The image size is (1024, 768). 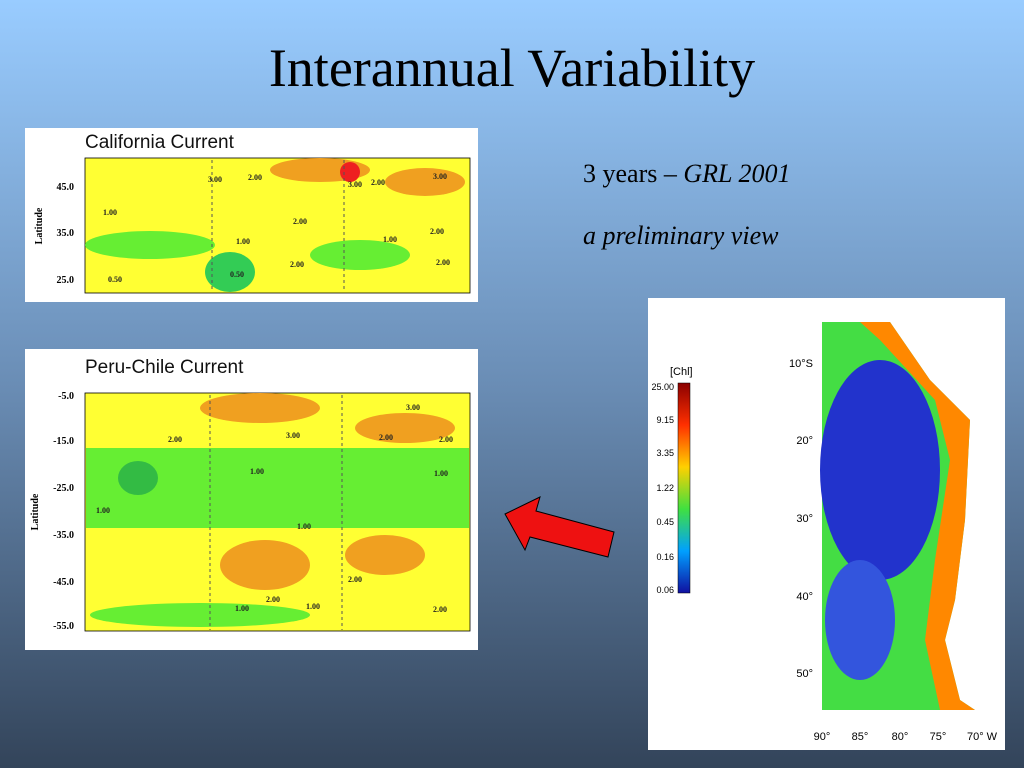 What do you see at coordinates (900, 737) in the screenshot?
I see `lon-label: 80°` at bounding box center [900, 737].